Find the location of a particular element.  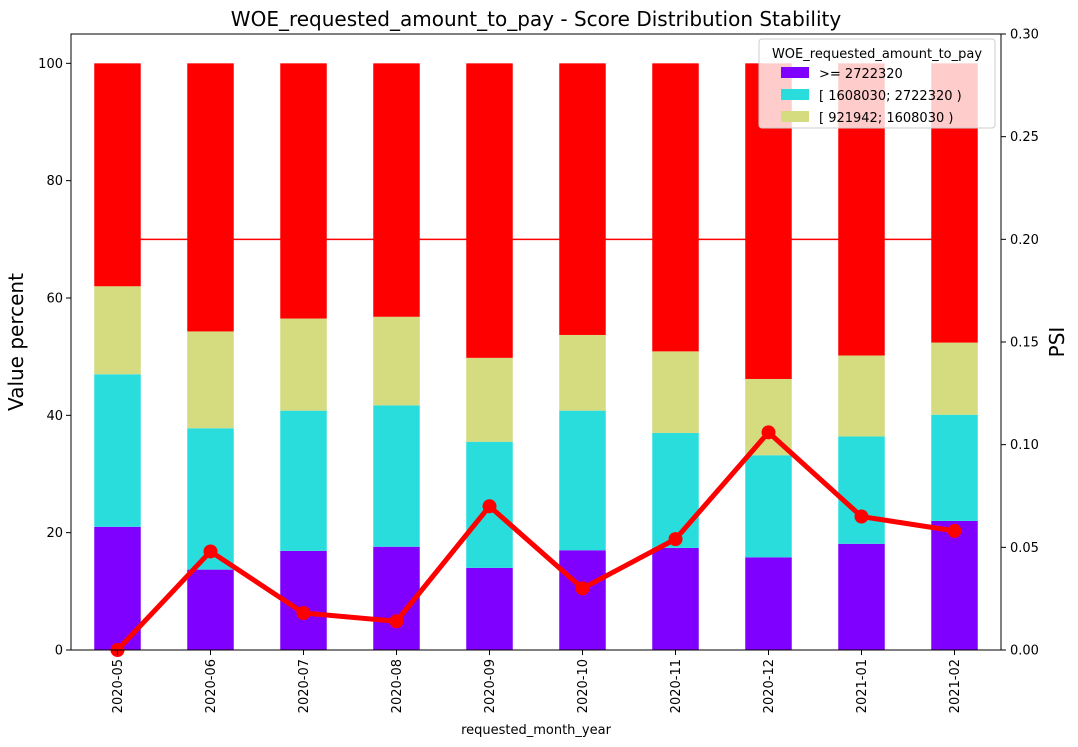

y-tick-label-left-20: 20 is located at coordinates (54, 533).